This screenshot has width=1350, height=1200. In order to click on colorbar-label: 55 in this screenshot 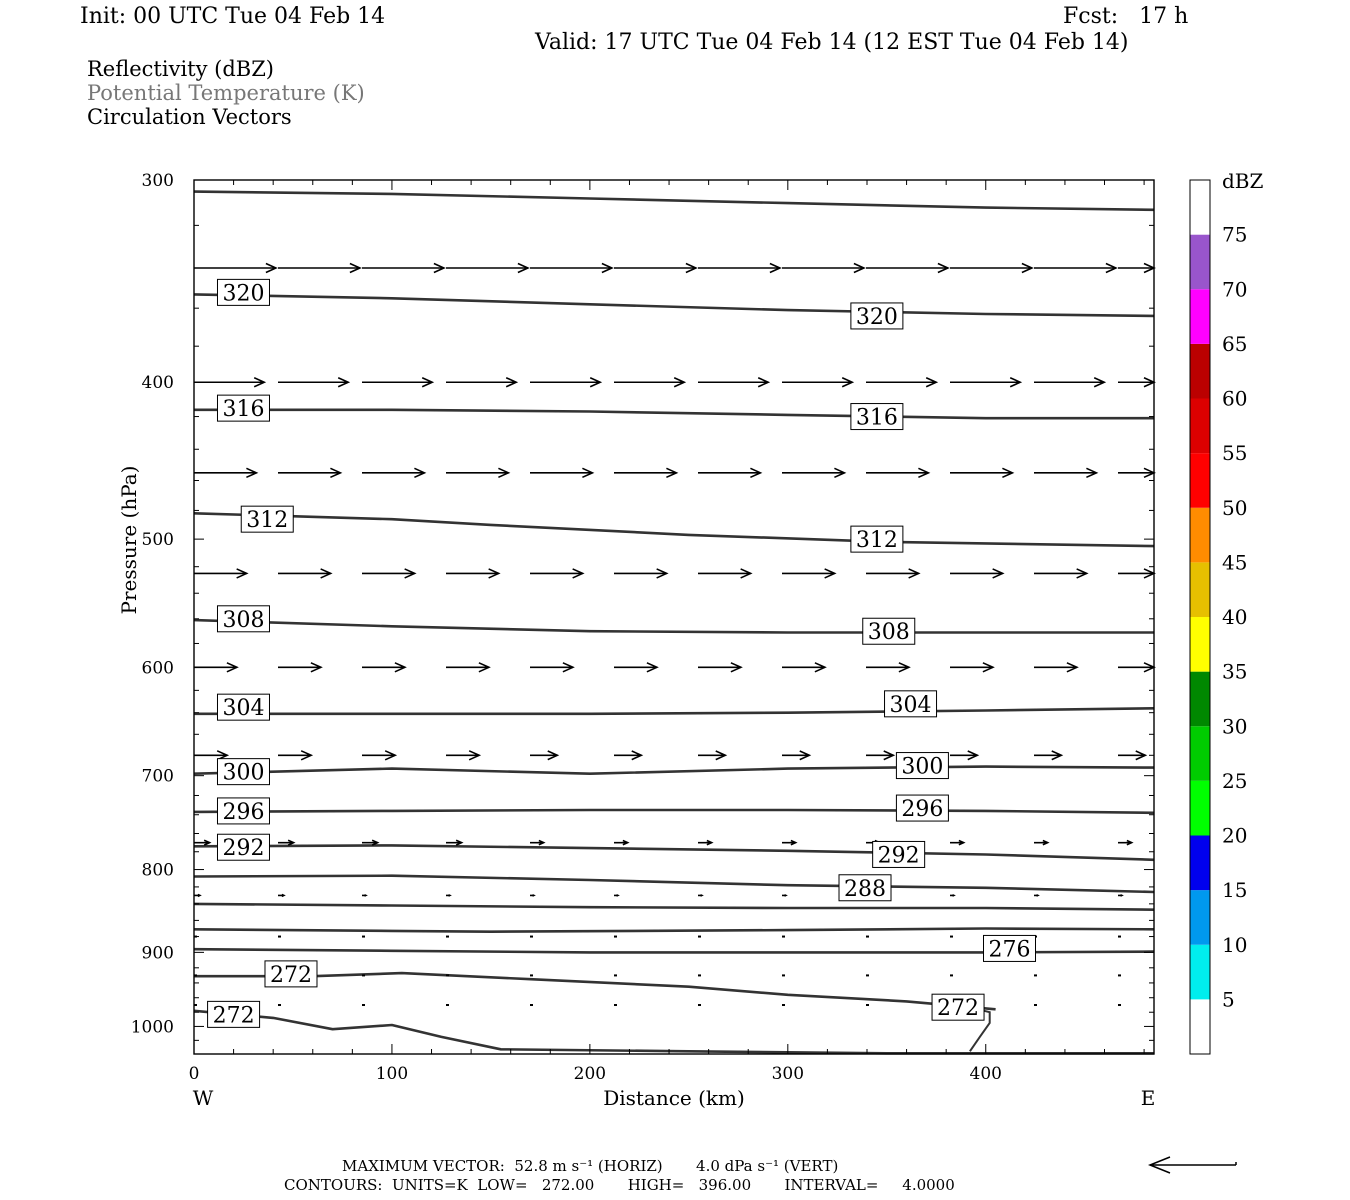, I will do `click(1234, 453)`.